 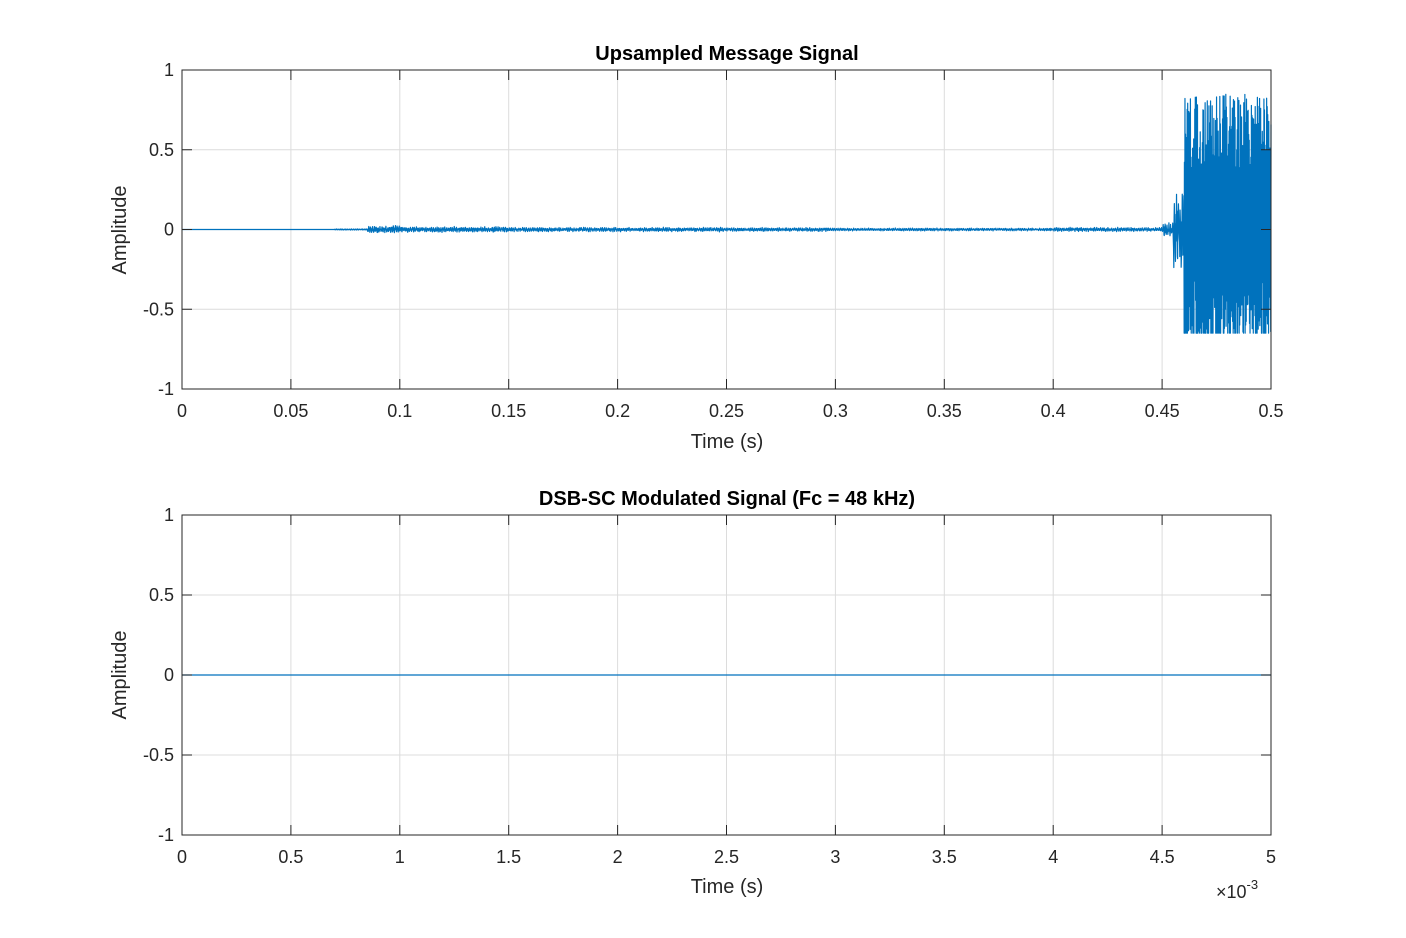 What do you see at coordinates (726, 54) in the screenshot?
I see `chart-title: Upsampled Message Signal` at bounding box center [726, 54].